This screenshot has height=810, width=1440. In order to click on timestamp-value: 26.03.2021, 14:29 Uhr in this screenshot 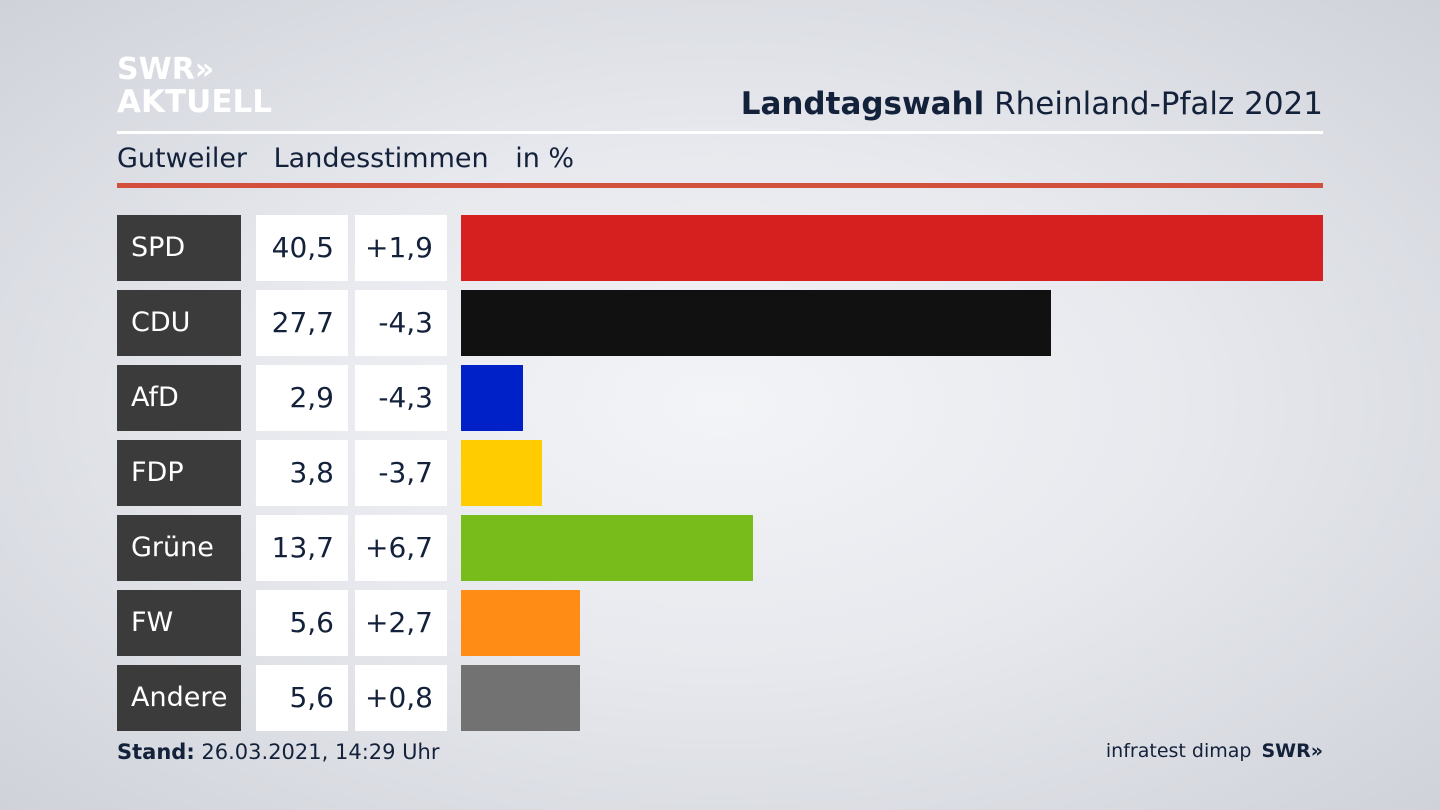, I will do `click(317, 752)`.